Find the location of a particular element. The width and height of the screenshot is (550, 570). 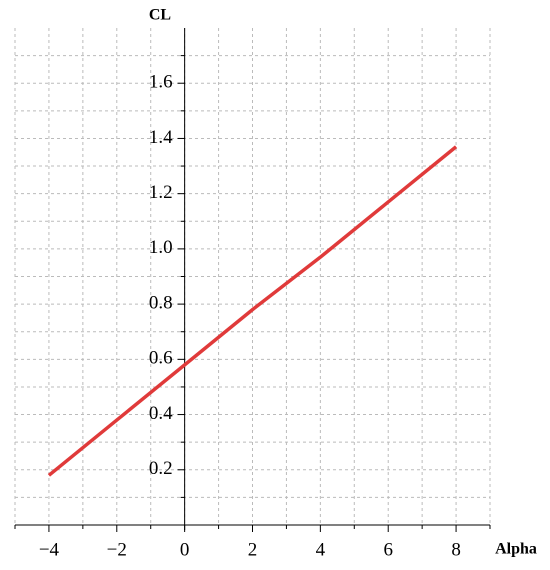

x-tick-label: 8 is located at coordinates (456, 549).